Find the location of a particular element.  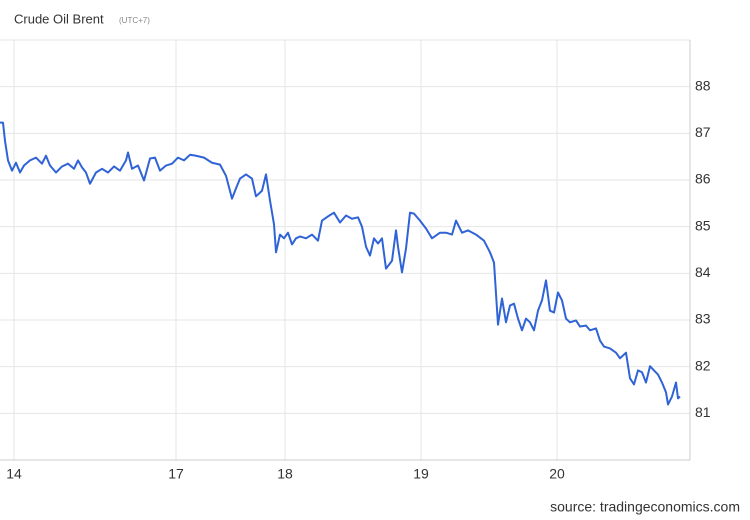

y-tick-label: 87 is located at coordinates (703, 132).